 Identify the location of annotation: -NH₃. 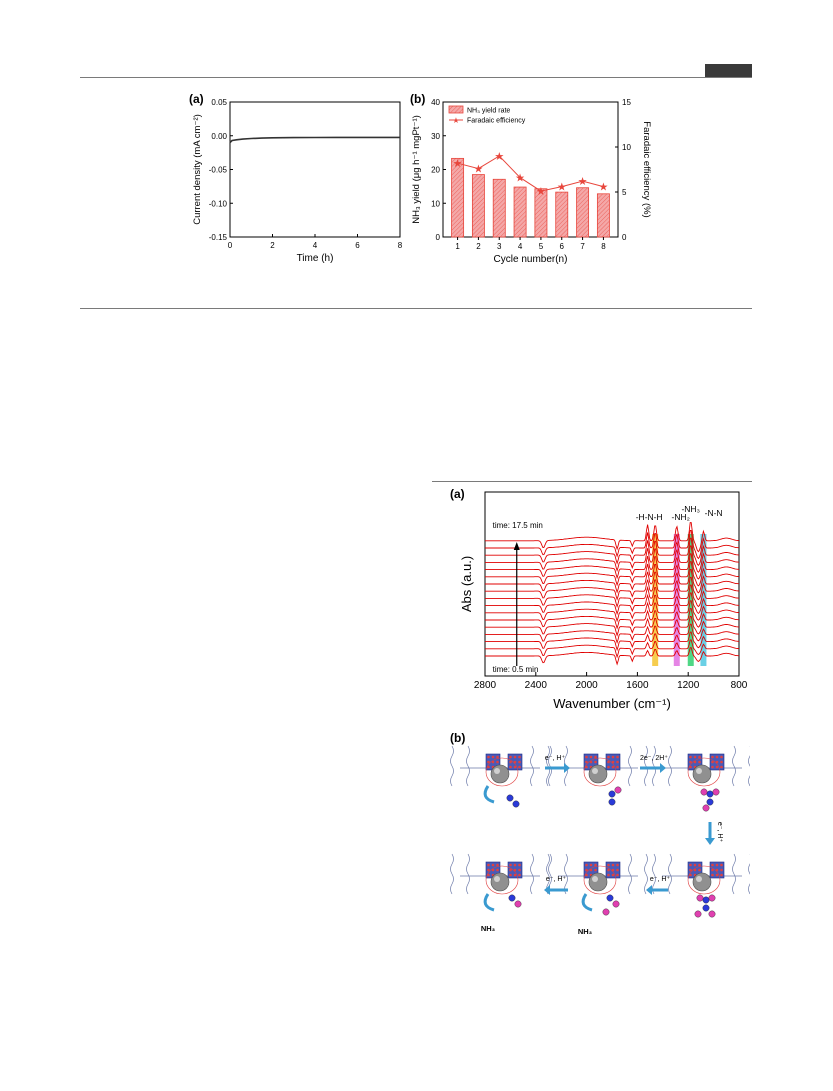
(690, 509).